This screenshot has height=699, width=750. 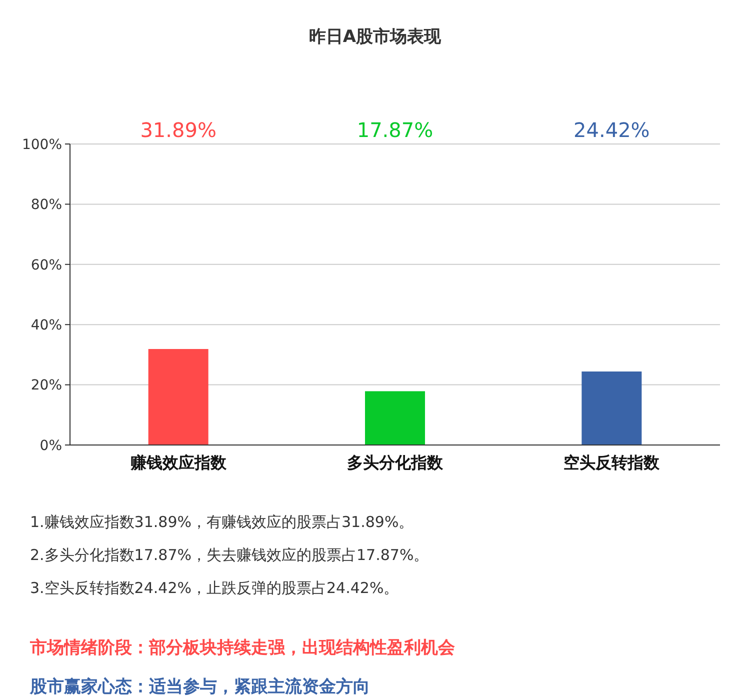 I want to click on x-tick-label: 赚钱效应指数, so click(x=178, y=462).